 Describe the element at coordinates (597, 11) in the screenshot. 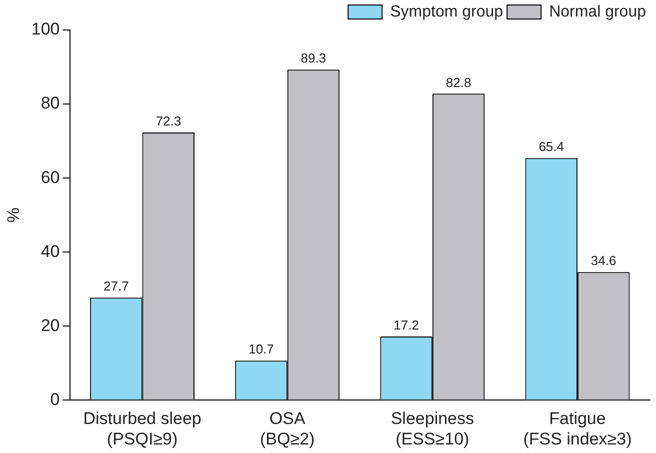

I see `legend-label: Normal group` at that location.